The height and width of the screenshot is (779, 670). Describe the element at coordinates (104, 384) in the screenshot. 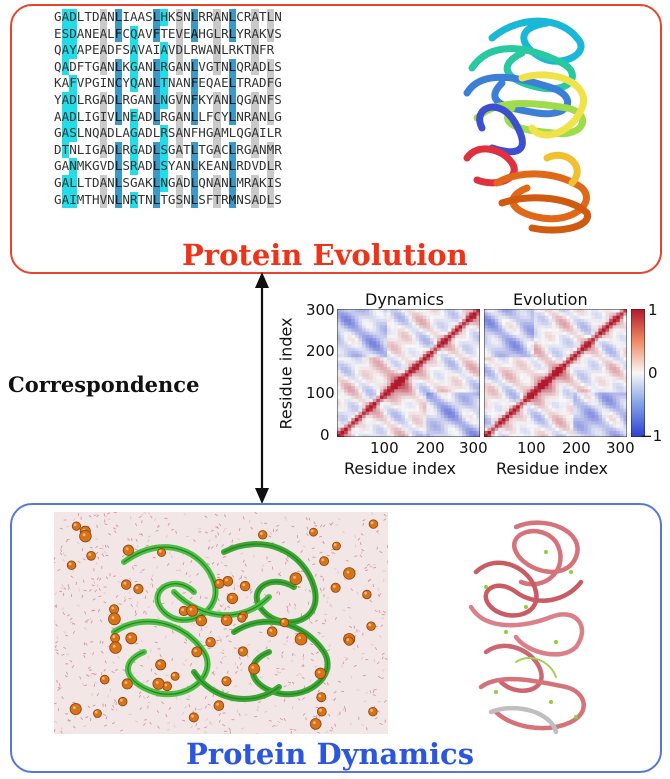

I see `correspondence-label: Correspondence` at that location.